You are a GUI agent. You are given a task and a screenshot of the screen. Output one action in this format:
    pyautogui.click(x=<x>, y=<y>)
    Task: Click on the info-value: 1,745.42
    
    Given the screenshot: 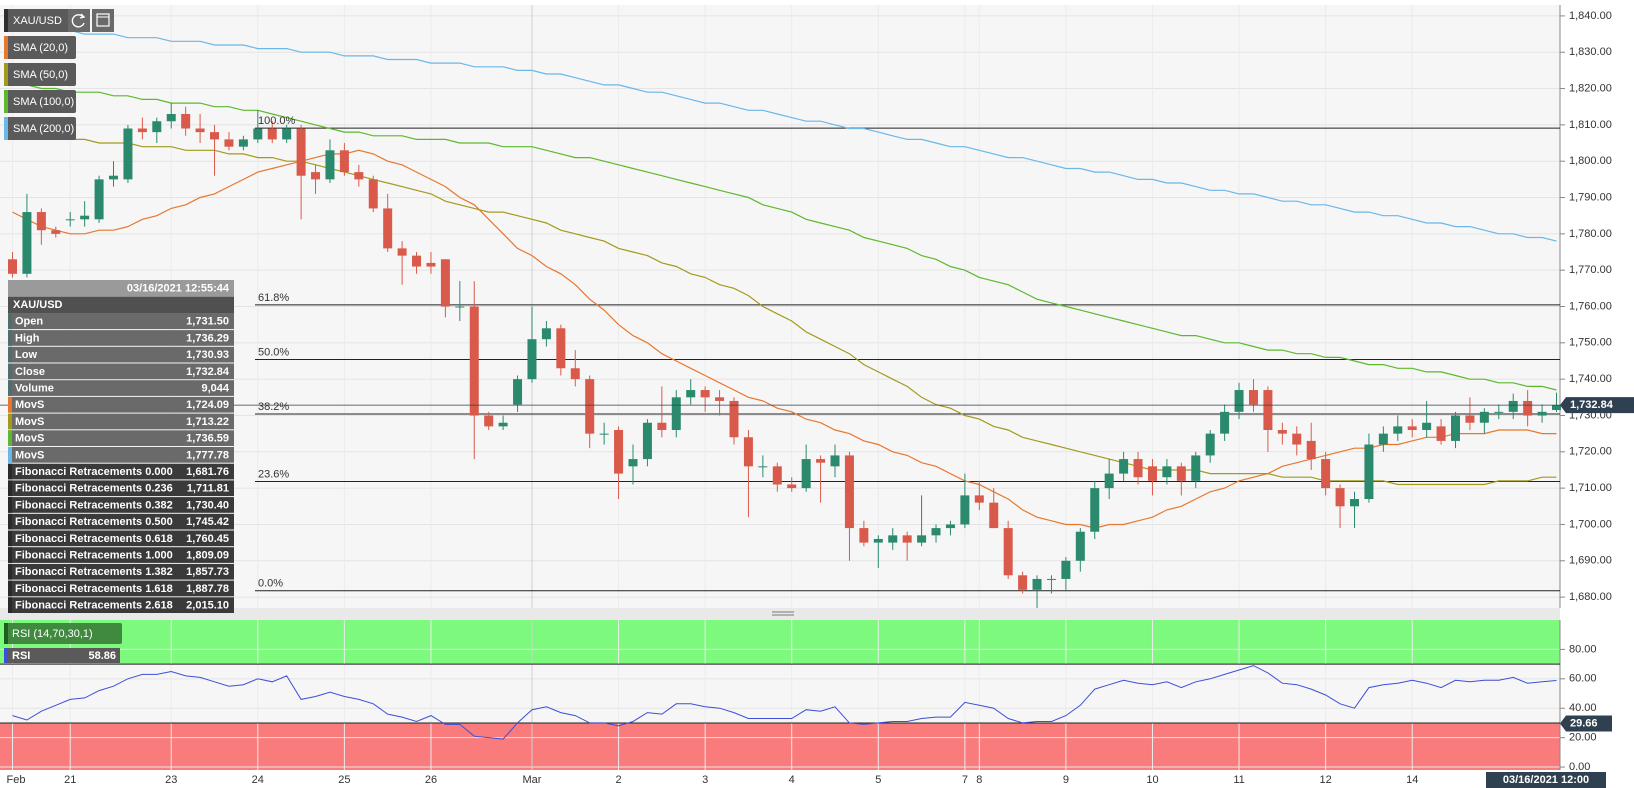 What is the action you would take?
    pyautogui.click(x=207, y=522)
    